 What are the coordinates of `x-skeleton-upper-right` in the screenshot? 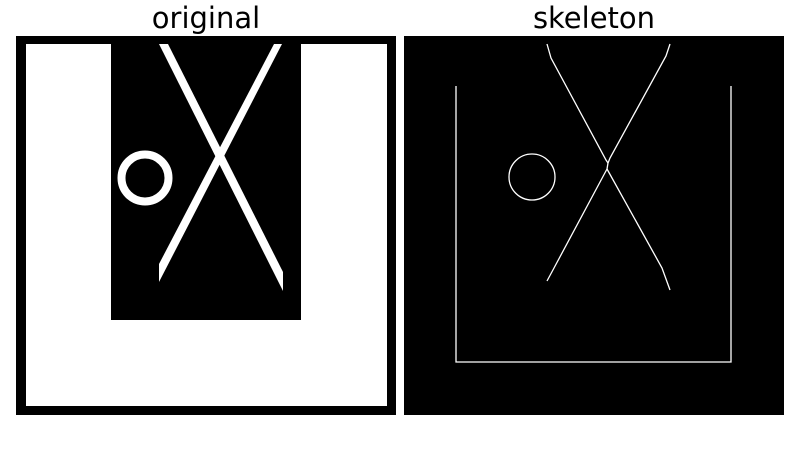 It's located at (639, 103).